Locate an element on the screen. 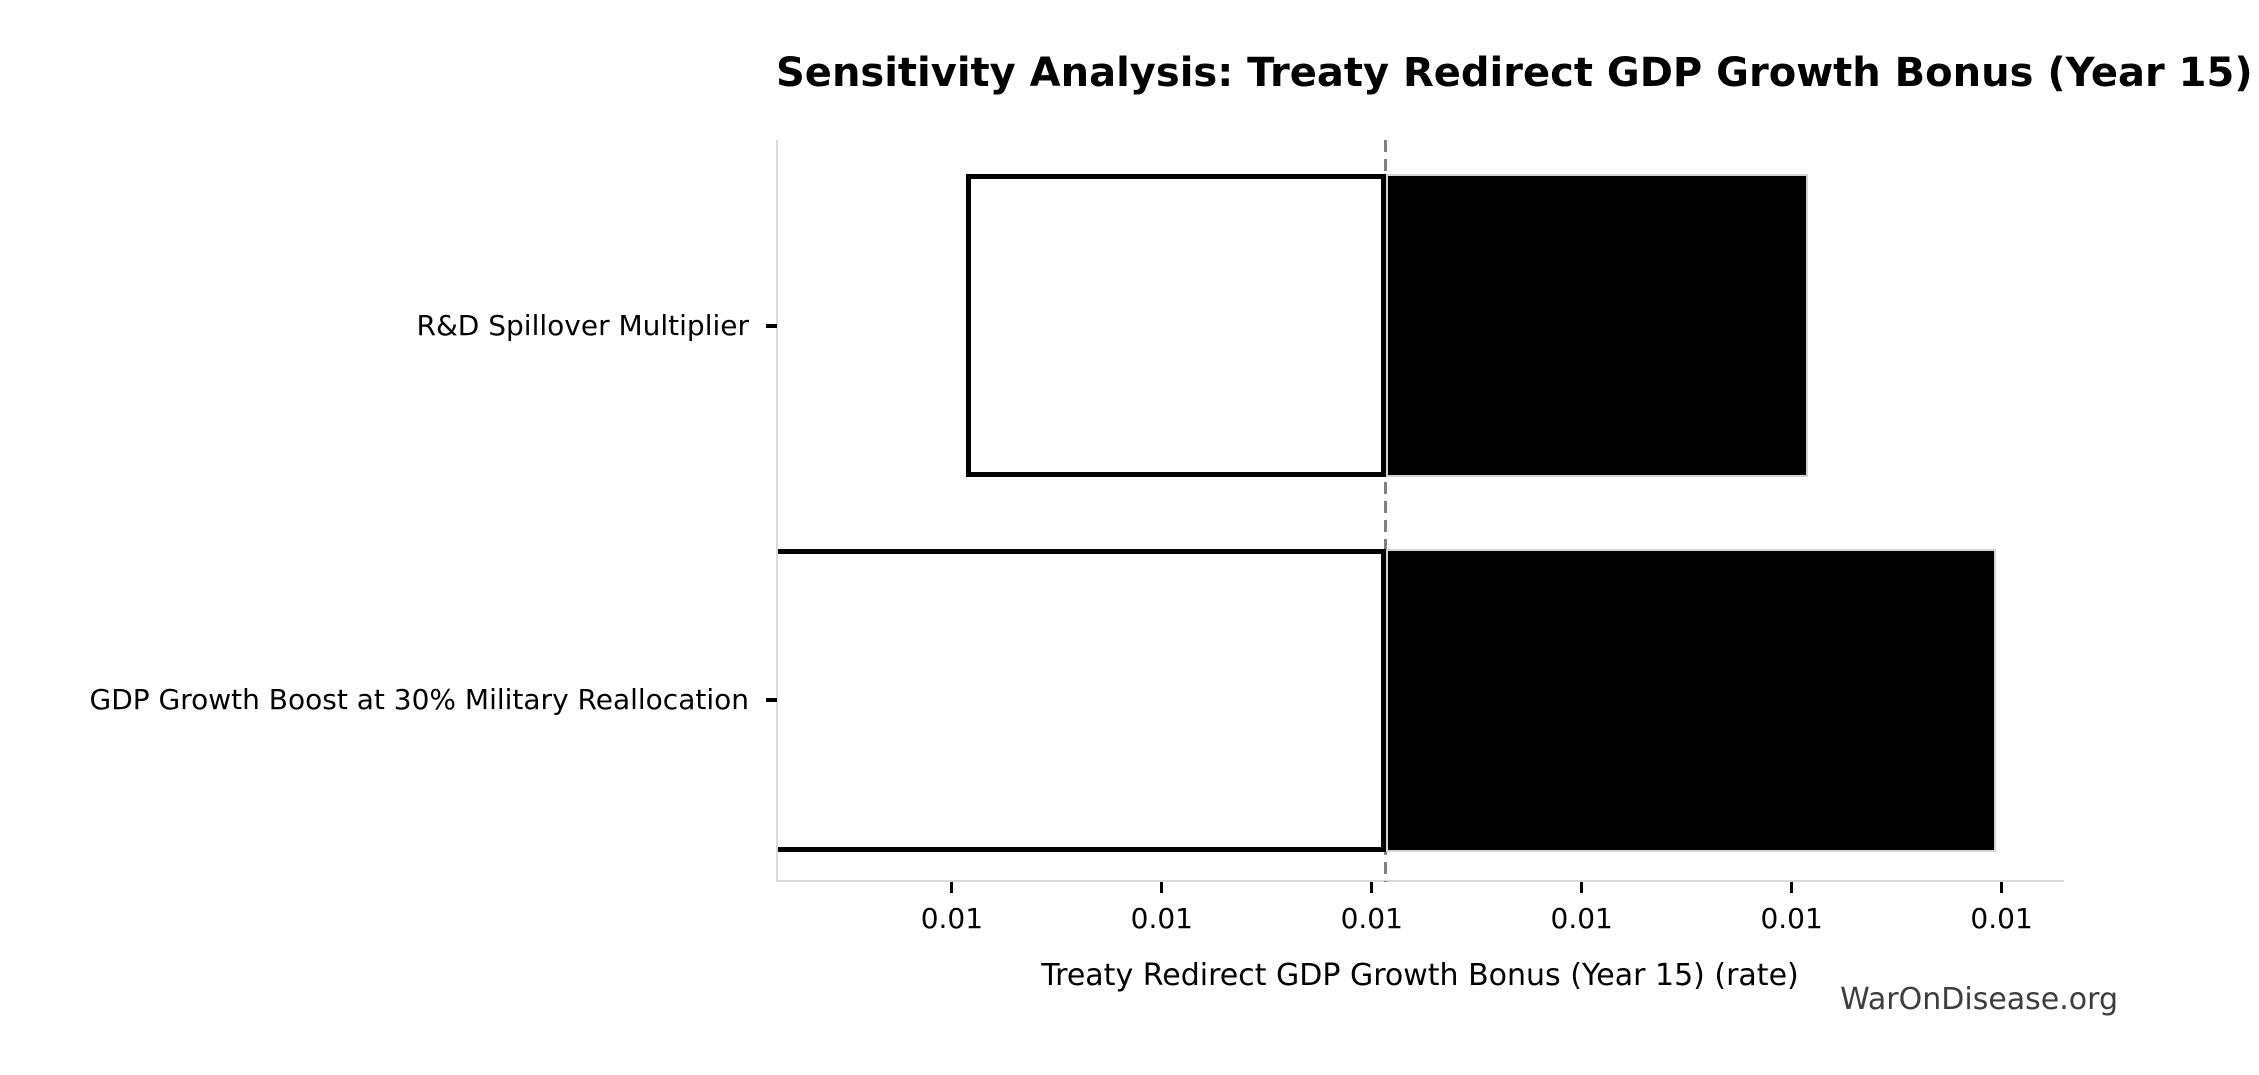 The width and height of the screenshot is (2259, 1075). watermark-text: WarOnDisease.org is located at coordinates (1979, 999).